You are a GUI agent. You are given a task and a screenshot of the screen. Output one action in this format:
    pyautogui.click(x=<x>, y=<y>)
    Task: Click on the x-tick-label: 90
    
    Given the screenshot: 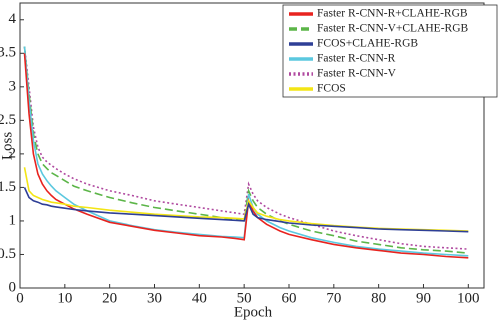 What is the action you would take?
    pyautogui.click(x=423, y=298)
    